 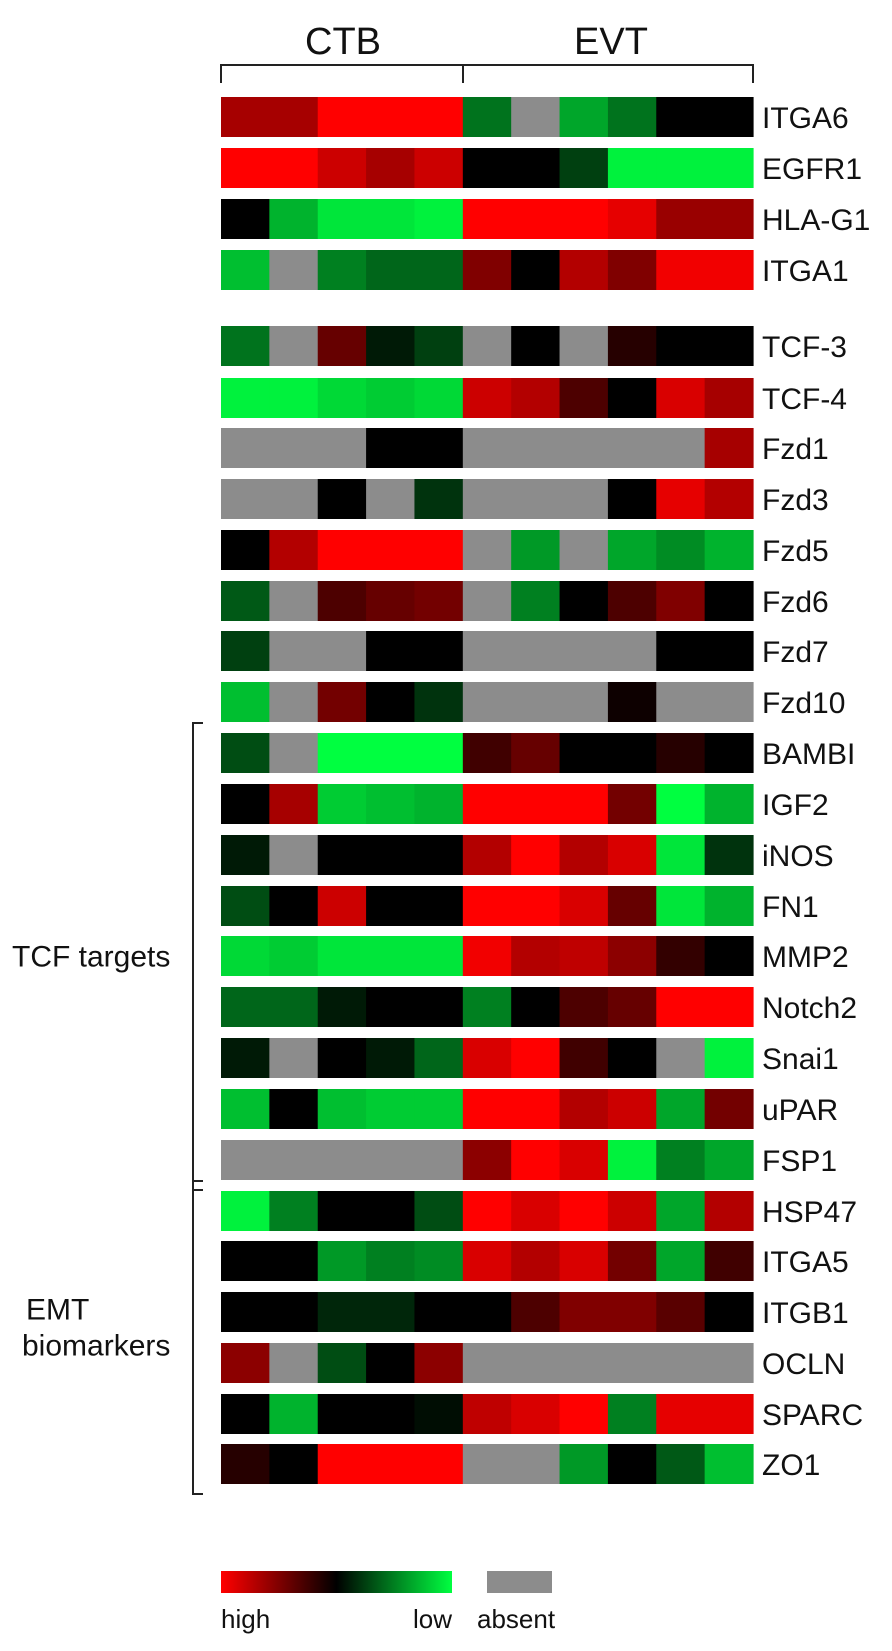 I want to click on gene-label: ZO1, so click(x=791, y=1465).